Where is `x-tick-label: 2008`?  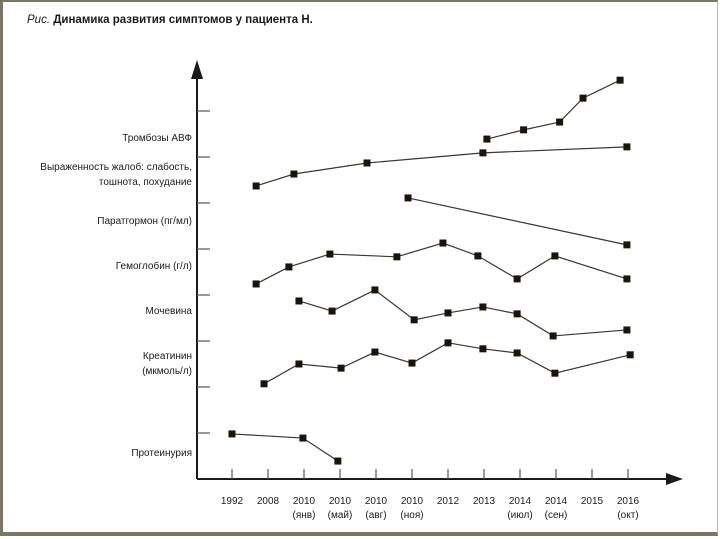 x-tick-label: 2008 is located at coordinates (268, 502).